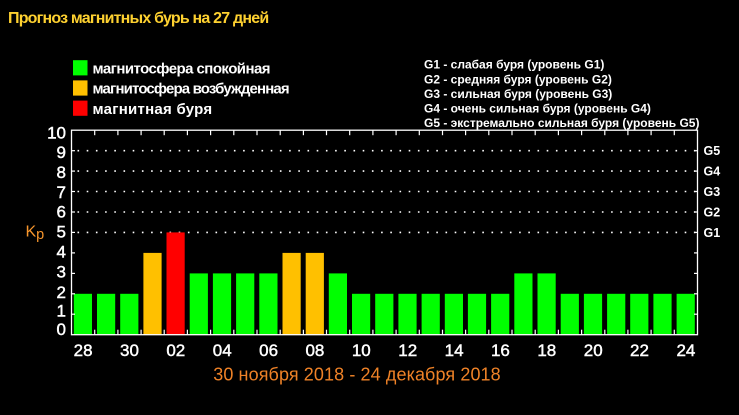 The width and height of the screenshot is (739, 415). Describe the element at coordinates (191, 89) in the screenshot. I see `svg-text: магнитосфера возбужденная` at that location.